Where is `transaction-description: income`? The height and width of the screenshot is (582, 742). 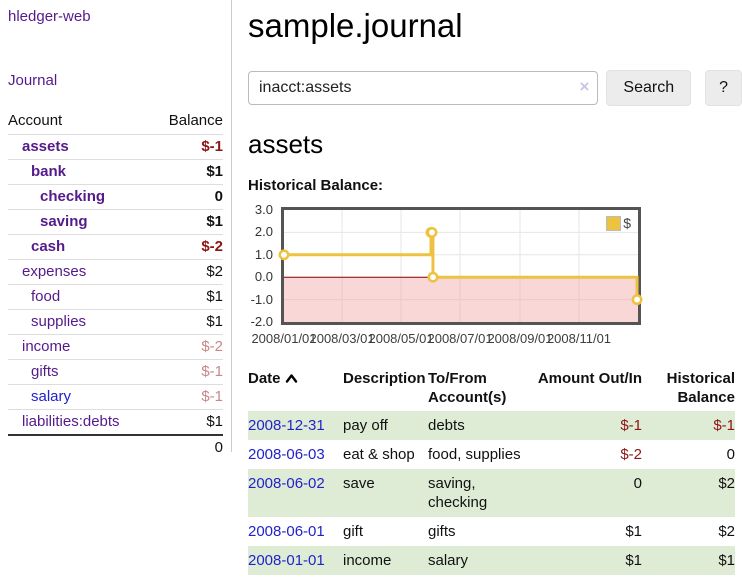 transaction-description: income is located at coordinates (367, 560).